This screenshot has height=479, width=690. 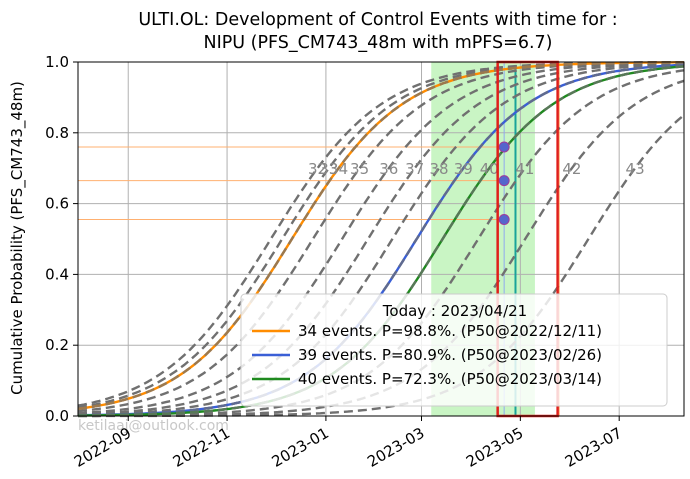 What do you see at coordinates (57, 345) in the screenshot?
I see `y-tick-label-0.2: 0.2` at bounding box center [57, 345].